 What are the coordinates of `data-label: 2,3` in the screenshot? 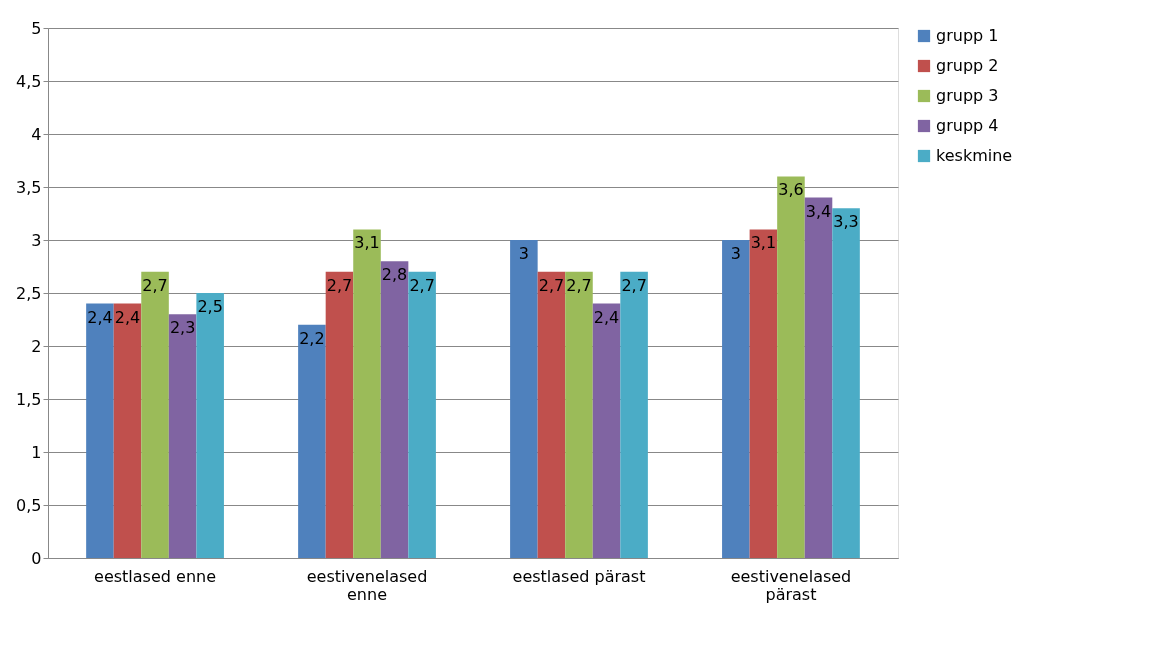 It's located at (182, 328).